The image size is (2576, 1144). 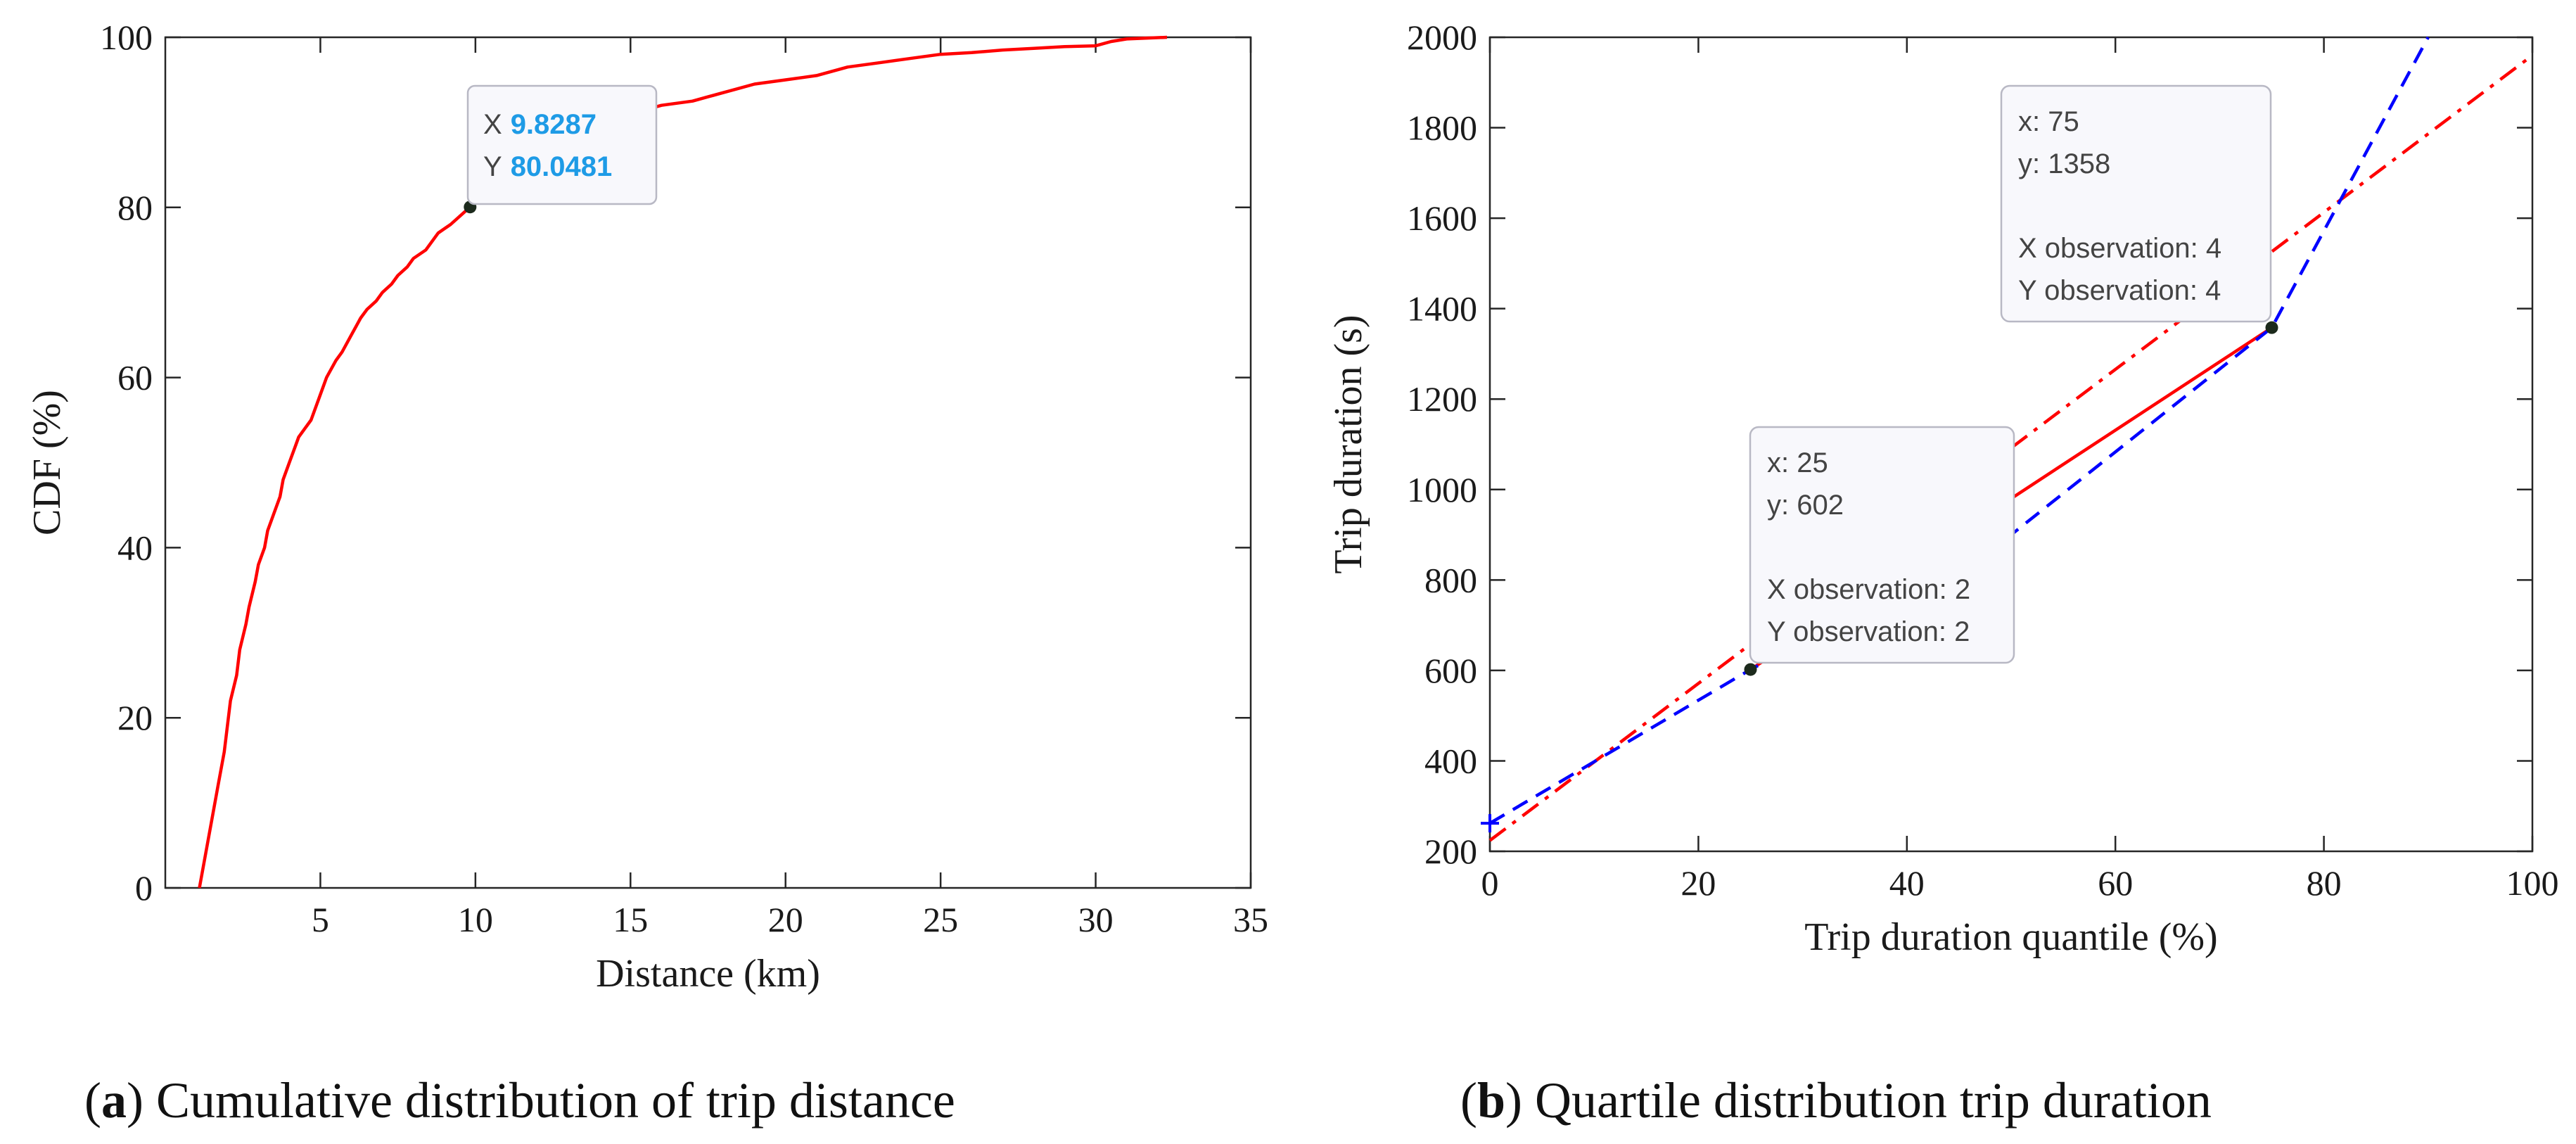 What do you see at coordinates (47, 462) in the screenshot?
I see `y-axis-title: CDF (%)` at bounding box center [47, 462].